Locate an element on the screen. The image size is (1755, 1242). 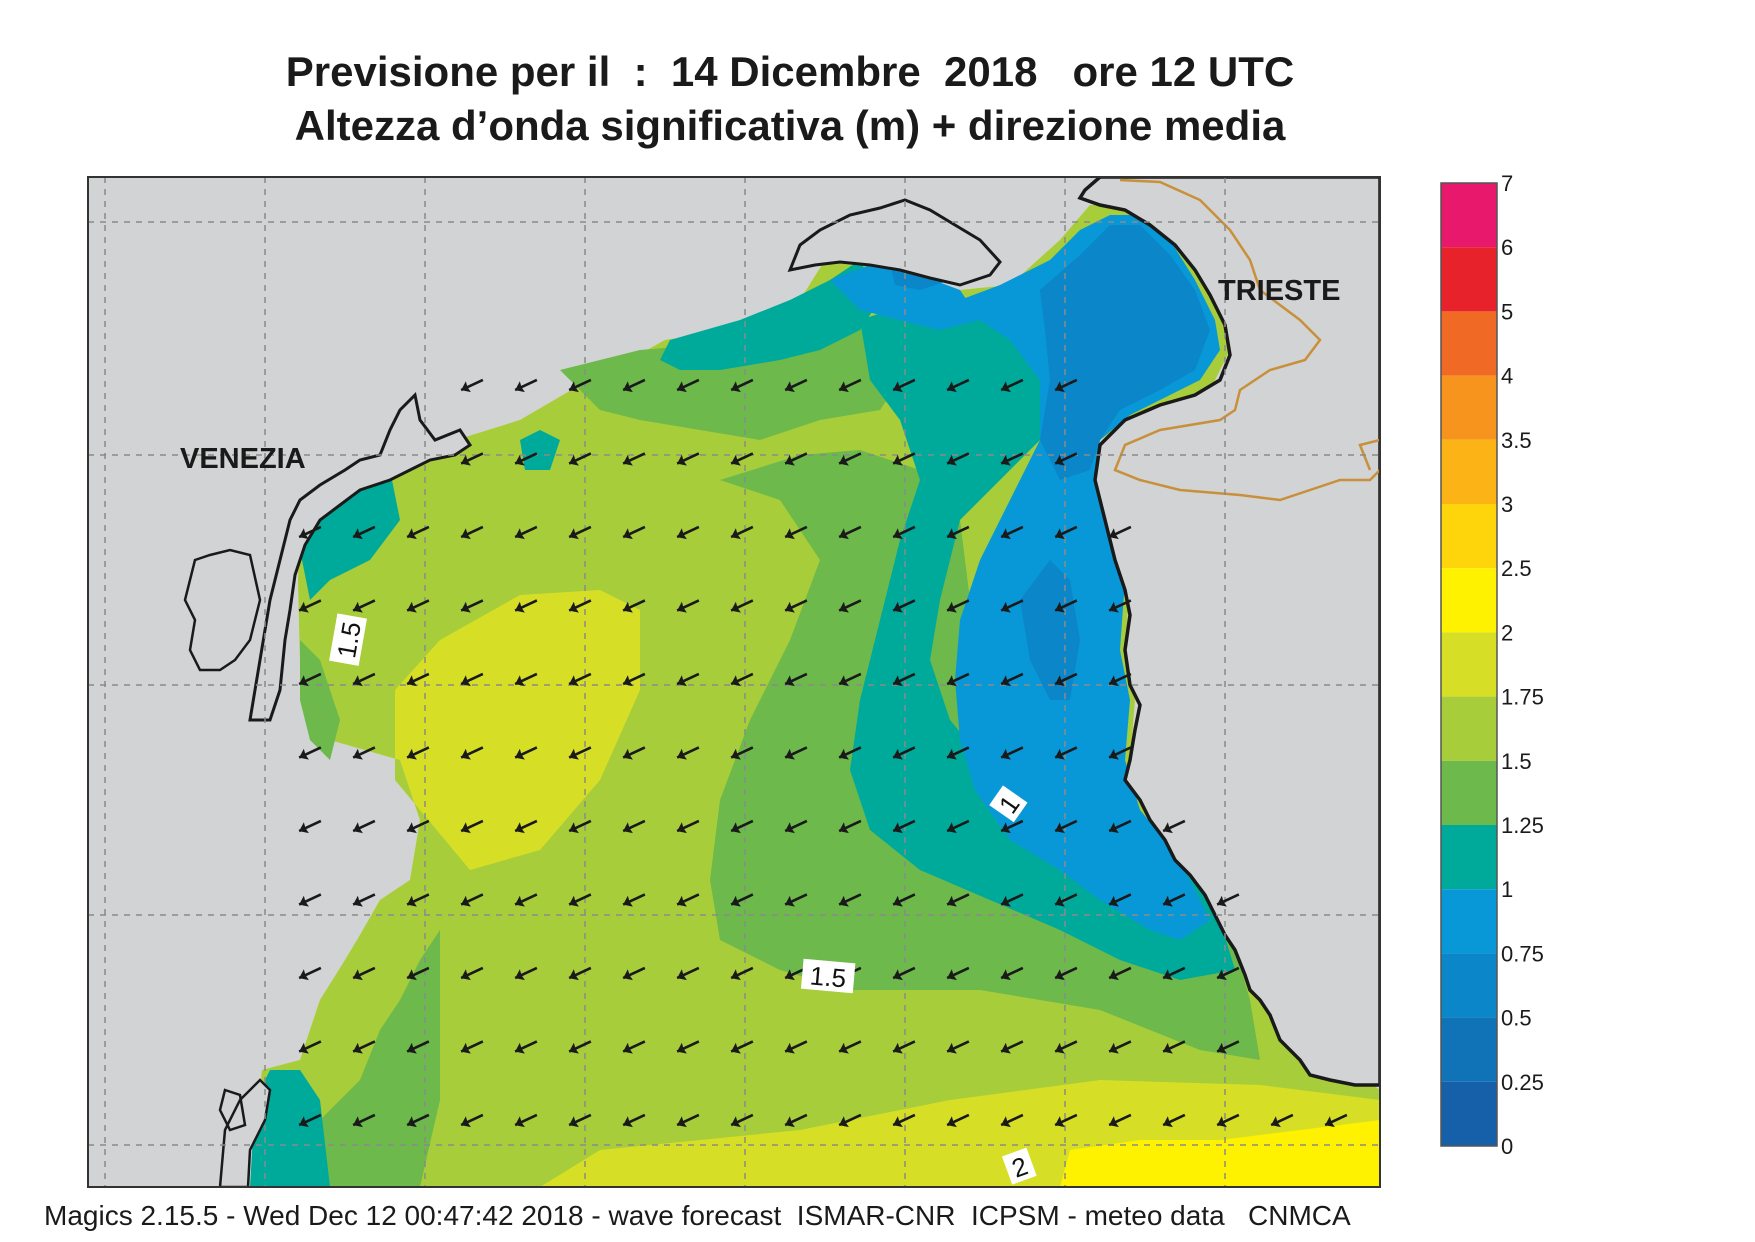
contour-label-2: 2 is located at coordinates (1019, 1166).